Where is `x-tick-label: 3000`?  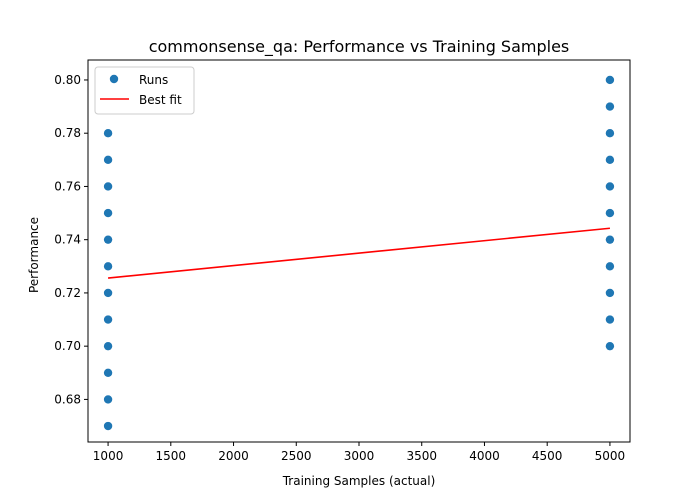 x-tick-label: 3000 is located at coordinates (359, 456).